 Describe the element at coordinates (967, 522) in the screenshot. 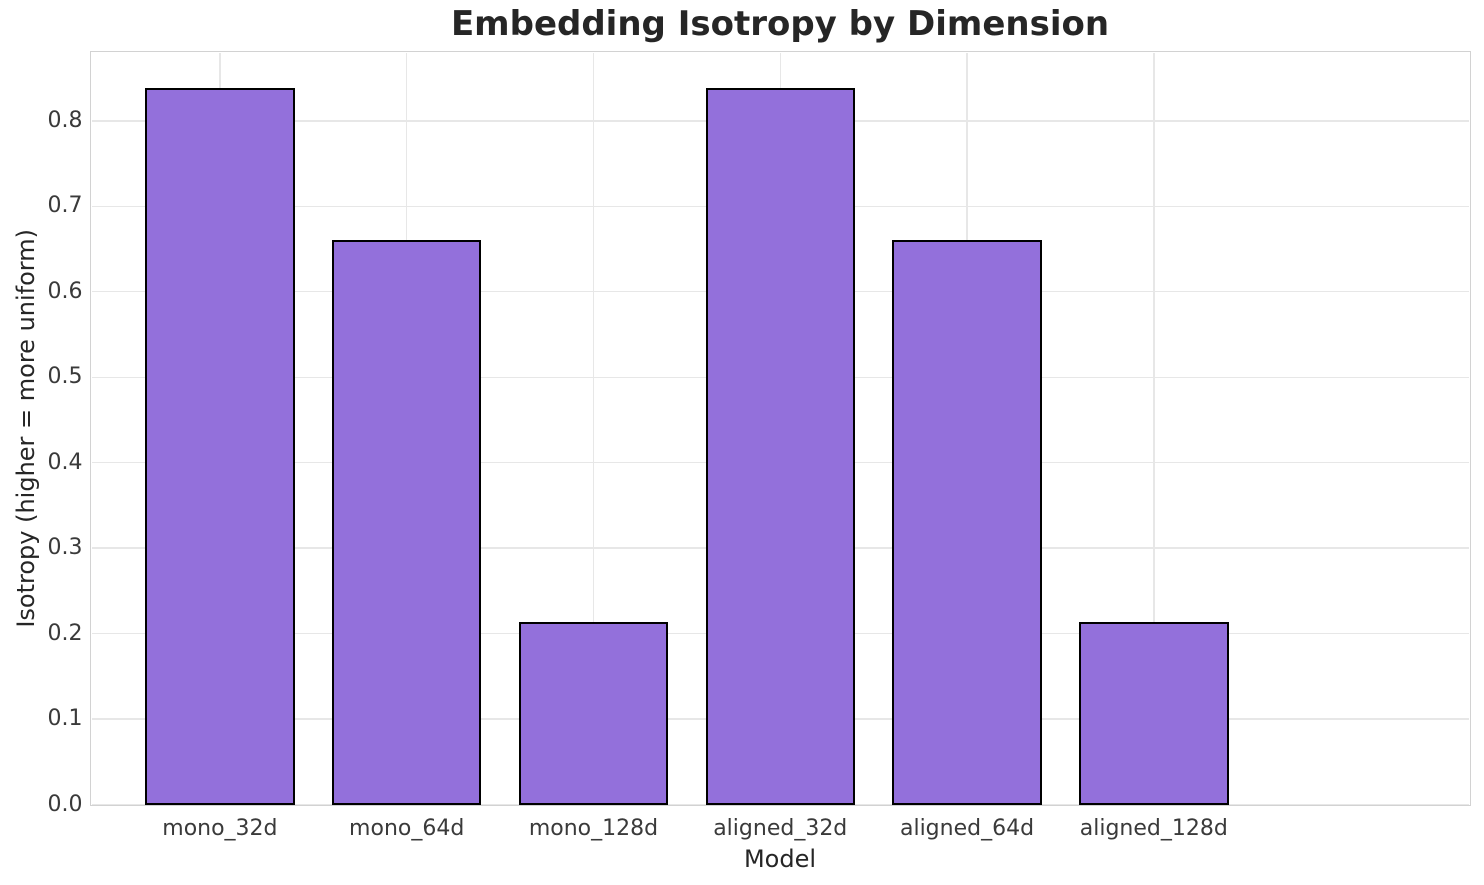

I see `bar-aligned_64d` at that location.